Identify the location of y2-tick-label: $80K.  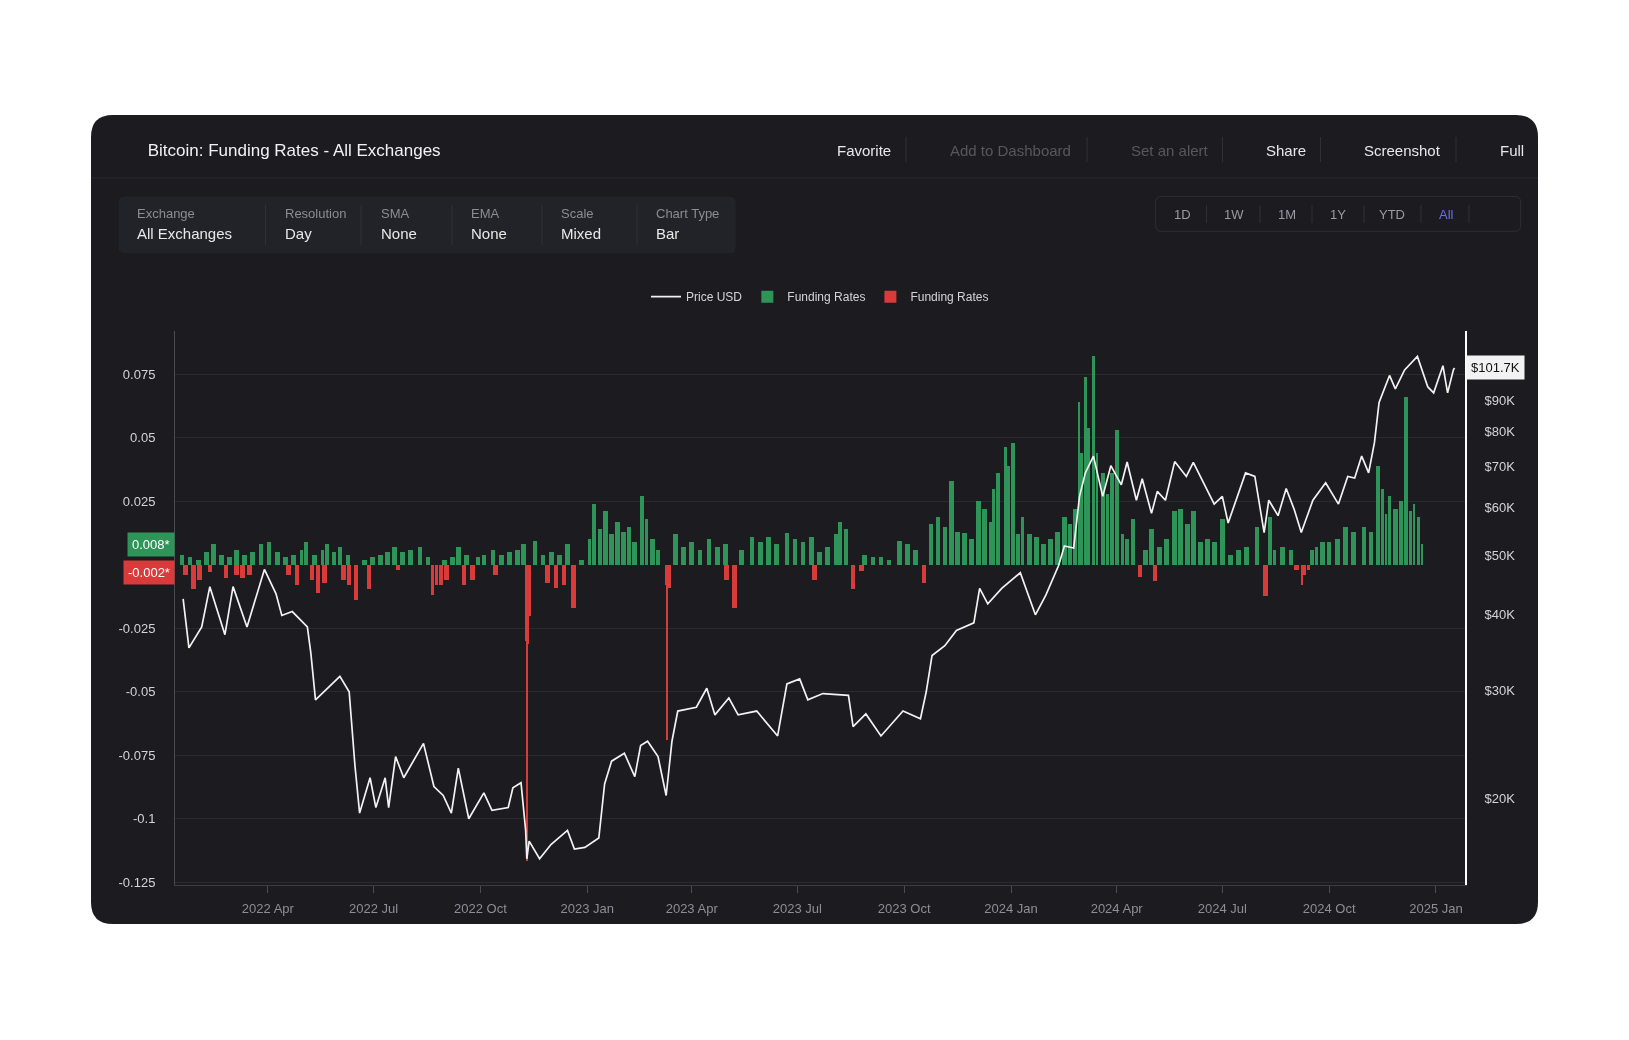
(1500, 432).